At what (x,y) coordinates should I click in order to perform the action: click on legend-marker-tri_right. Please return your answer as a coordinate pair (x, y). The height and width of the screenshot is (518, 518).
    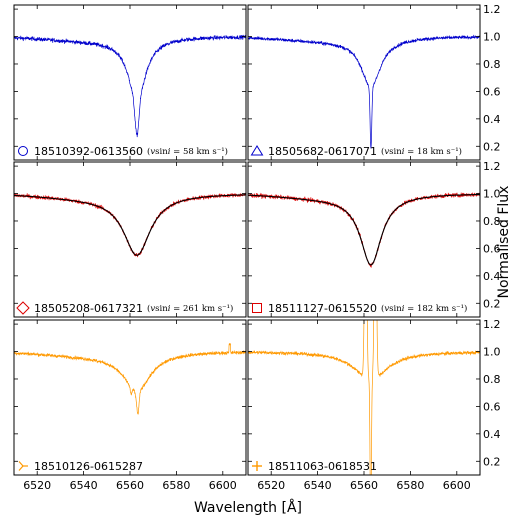
    Looking at the image, I should click on (23, 466).